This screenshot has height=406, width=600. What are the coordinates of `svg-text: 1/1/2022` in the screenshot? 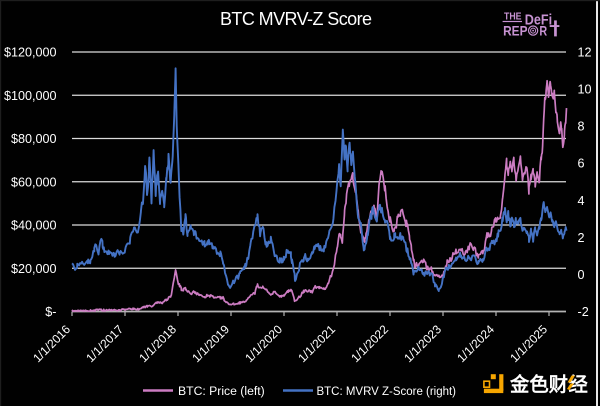 It's located at (369, 343).